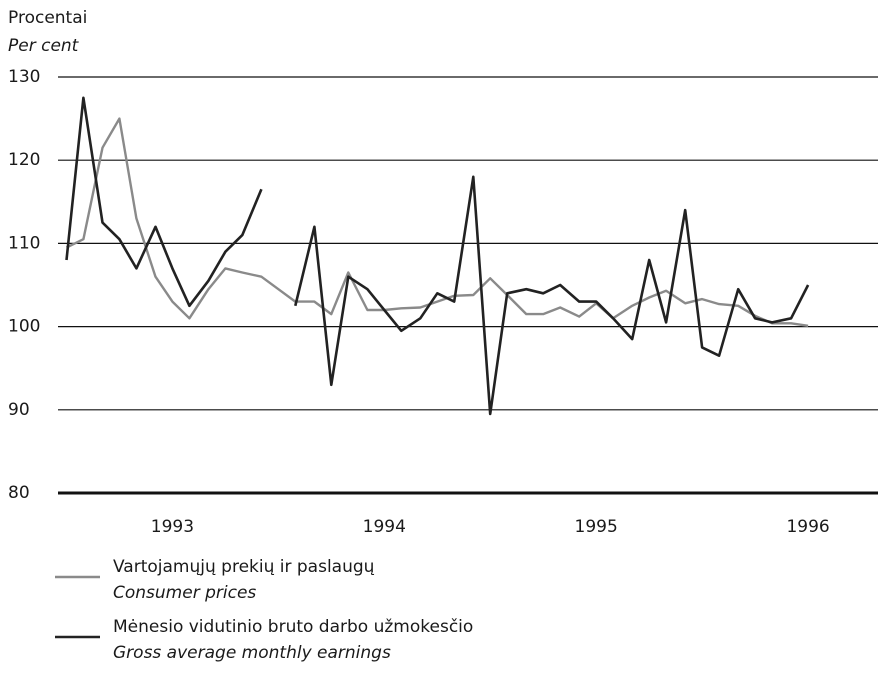  I want to click on y-tick-label: 130, so click(24, 77).